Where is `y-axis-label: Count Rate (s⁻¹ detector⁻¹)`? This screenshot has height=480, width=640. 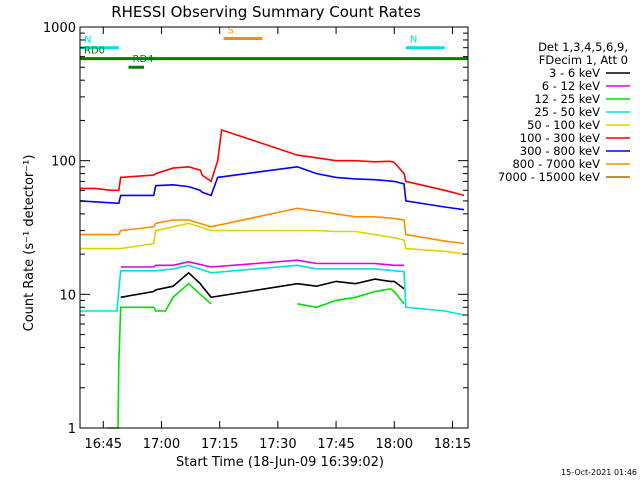 y-axis-label: Count Rate (s⁻¹ detector⁻¹) is located at coordinates (29, 243).